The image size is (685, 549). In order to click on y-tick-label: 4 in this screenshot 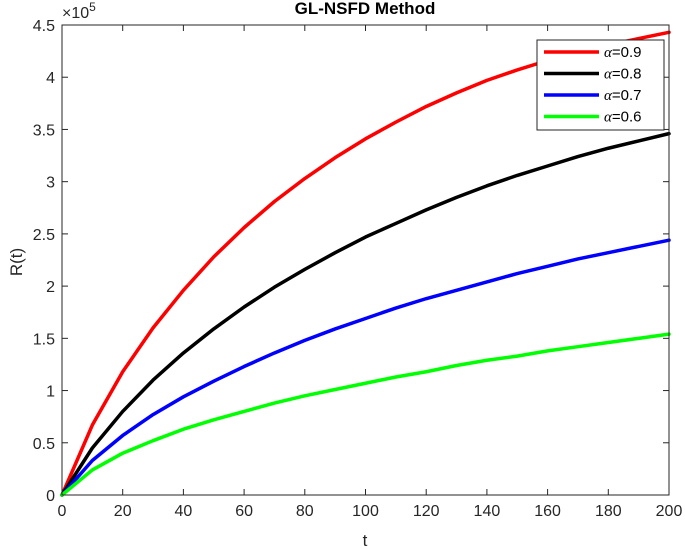, I will do `click(50, 78)`.